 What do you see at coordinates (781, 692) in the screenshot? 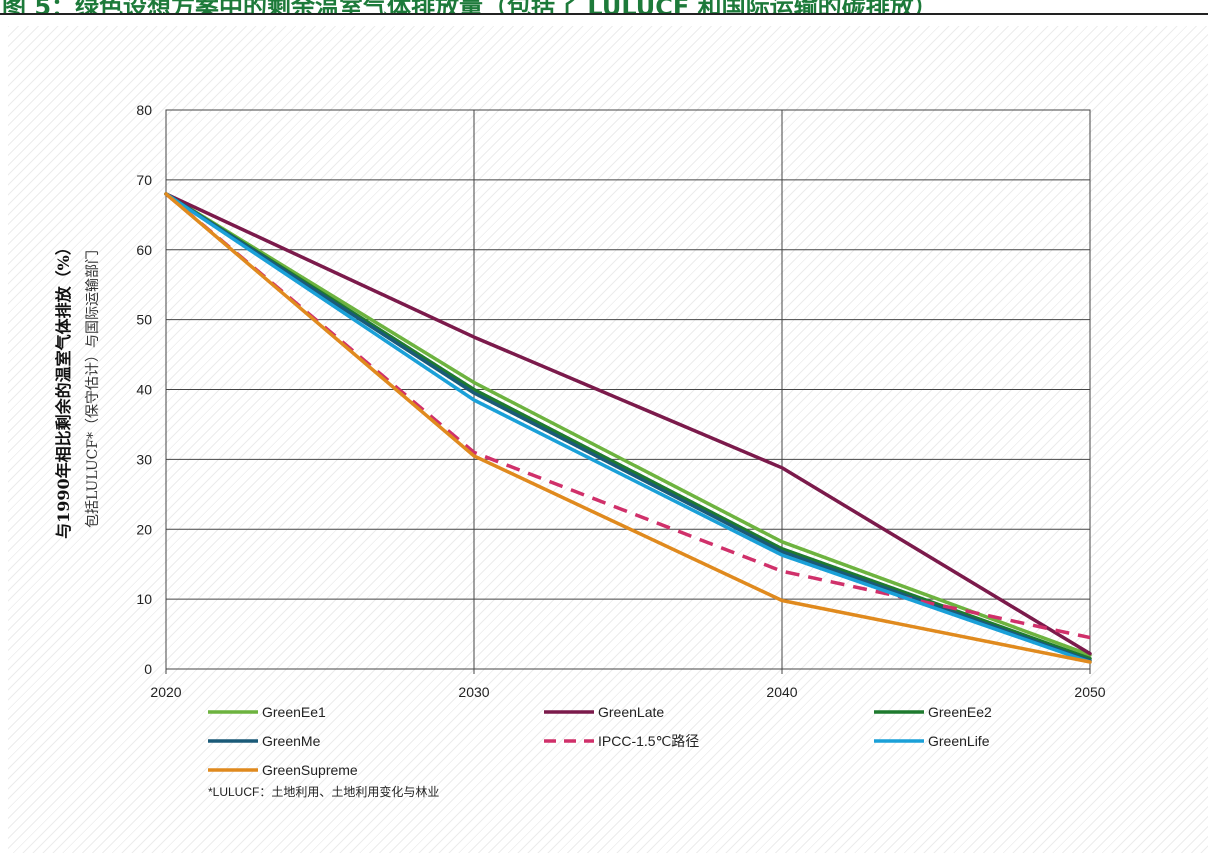
I see `x-tick-label: 2040` at bounding box center [781, 692].